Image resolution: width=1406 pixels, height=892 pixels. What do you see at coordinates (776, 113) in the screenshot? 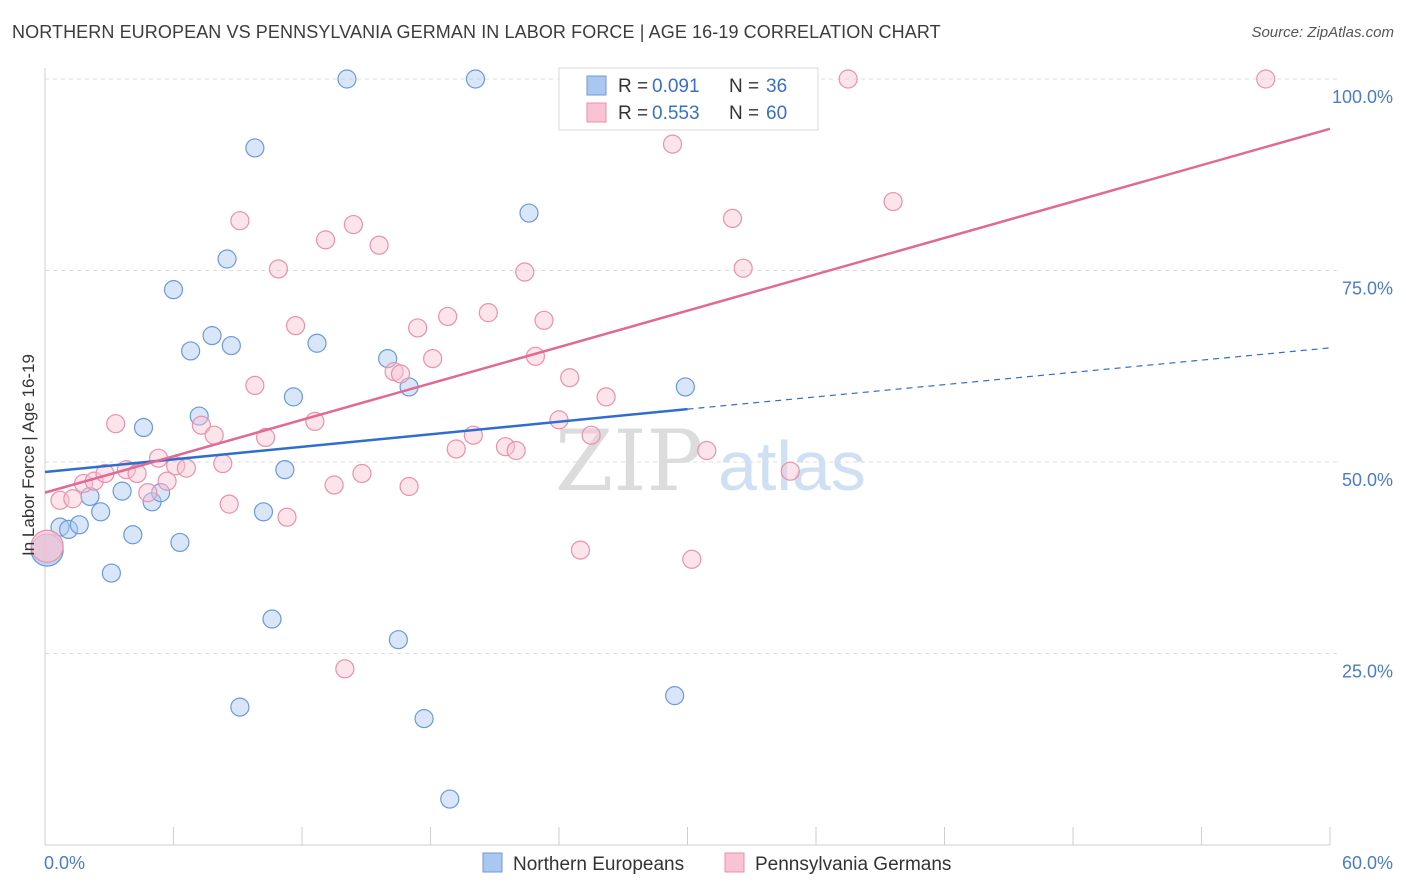
I see `legend-n-value: 60` at bounding box center [776, 113].